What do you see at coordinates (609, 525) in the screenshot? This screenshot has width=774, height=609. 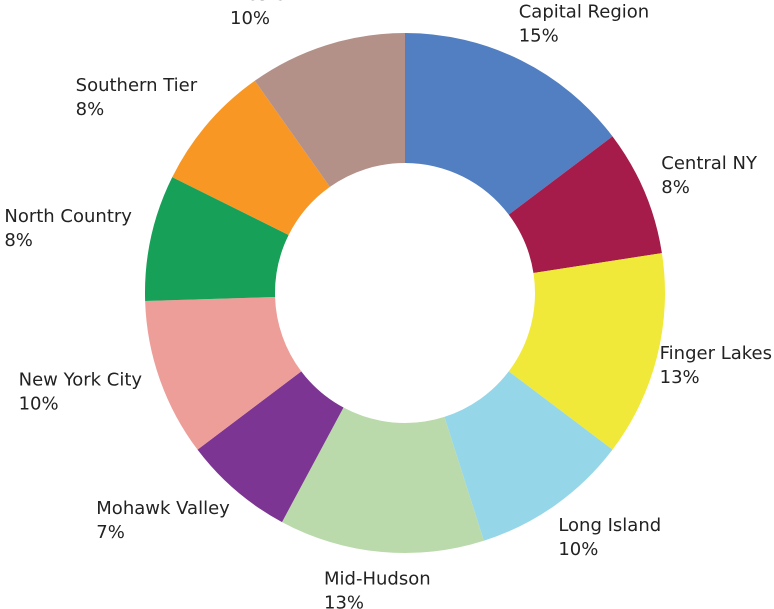 I see `slice-label: Long Island` at bounding box center [609, 525].